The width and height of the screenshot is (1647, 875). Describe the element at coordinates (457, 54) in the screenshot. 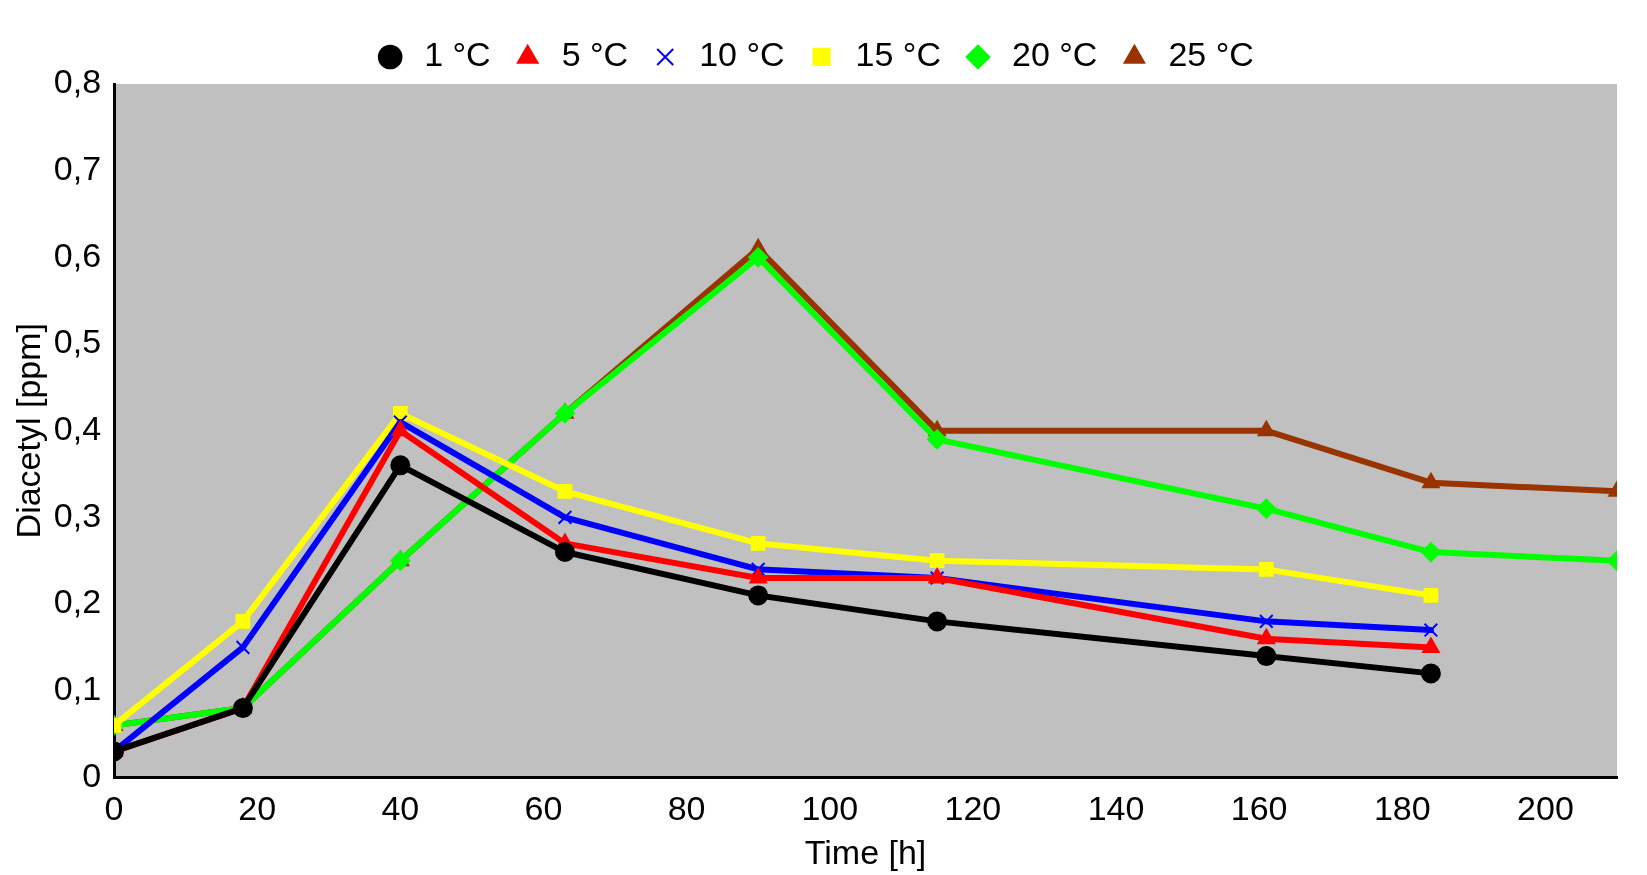

I see `legend-label: 1 °C` at that location.